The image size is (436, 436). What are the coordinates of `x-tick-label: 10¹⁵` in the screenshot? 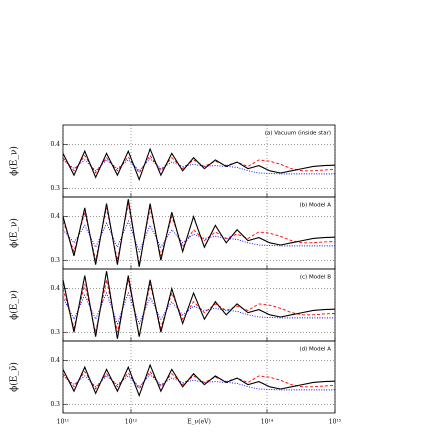 It's located at (335, 422).